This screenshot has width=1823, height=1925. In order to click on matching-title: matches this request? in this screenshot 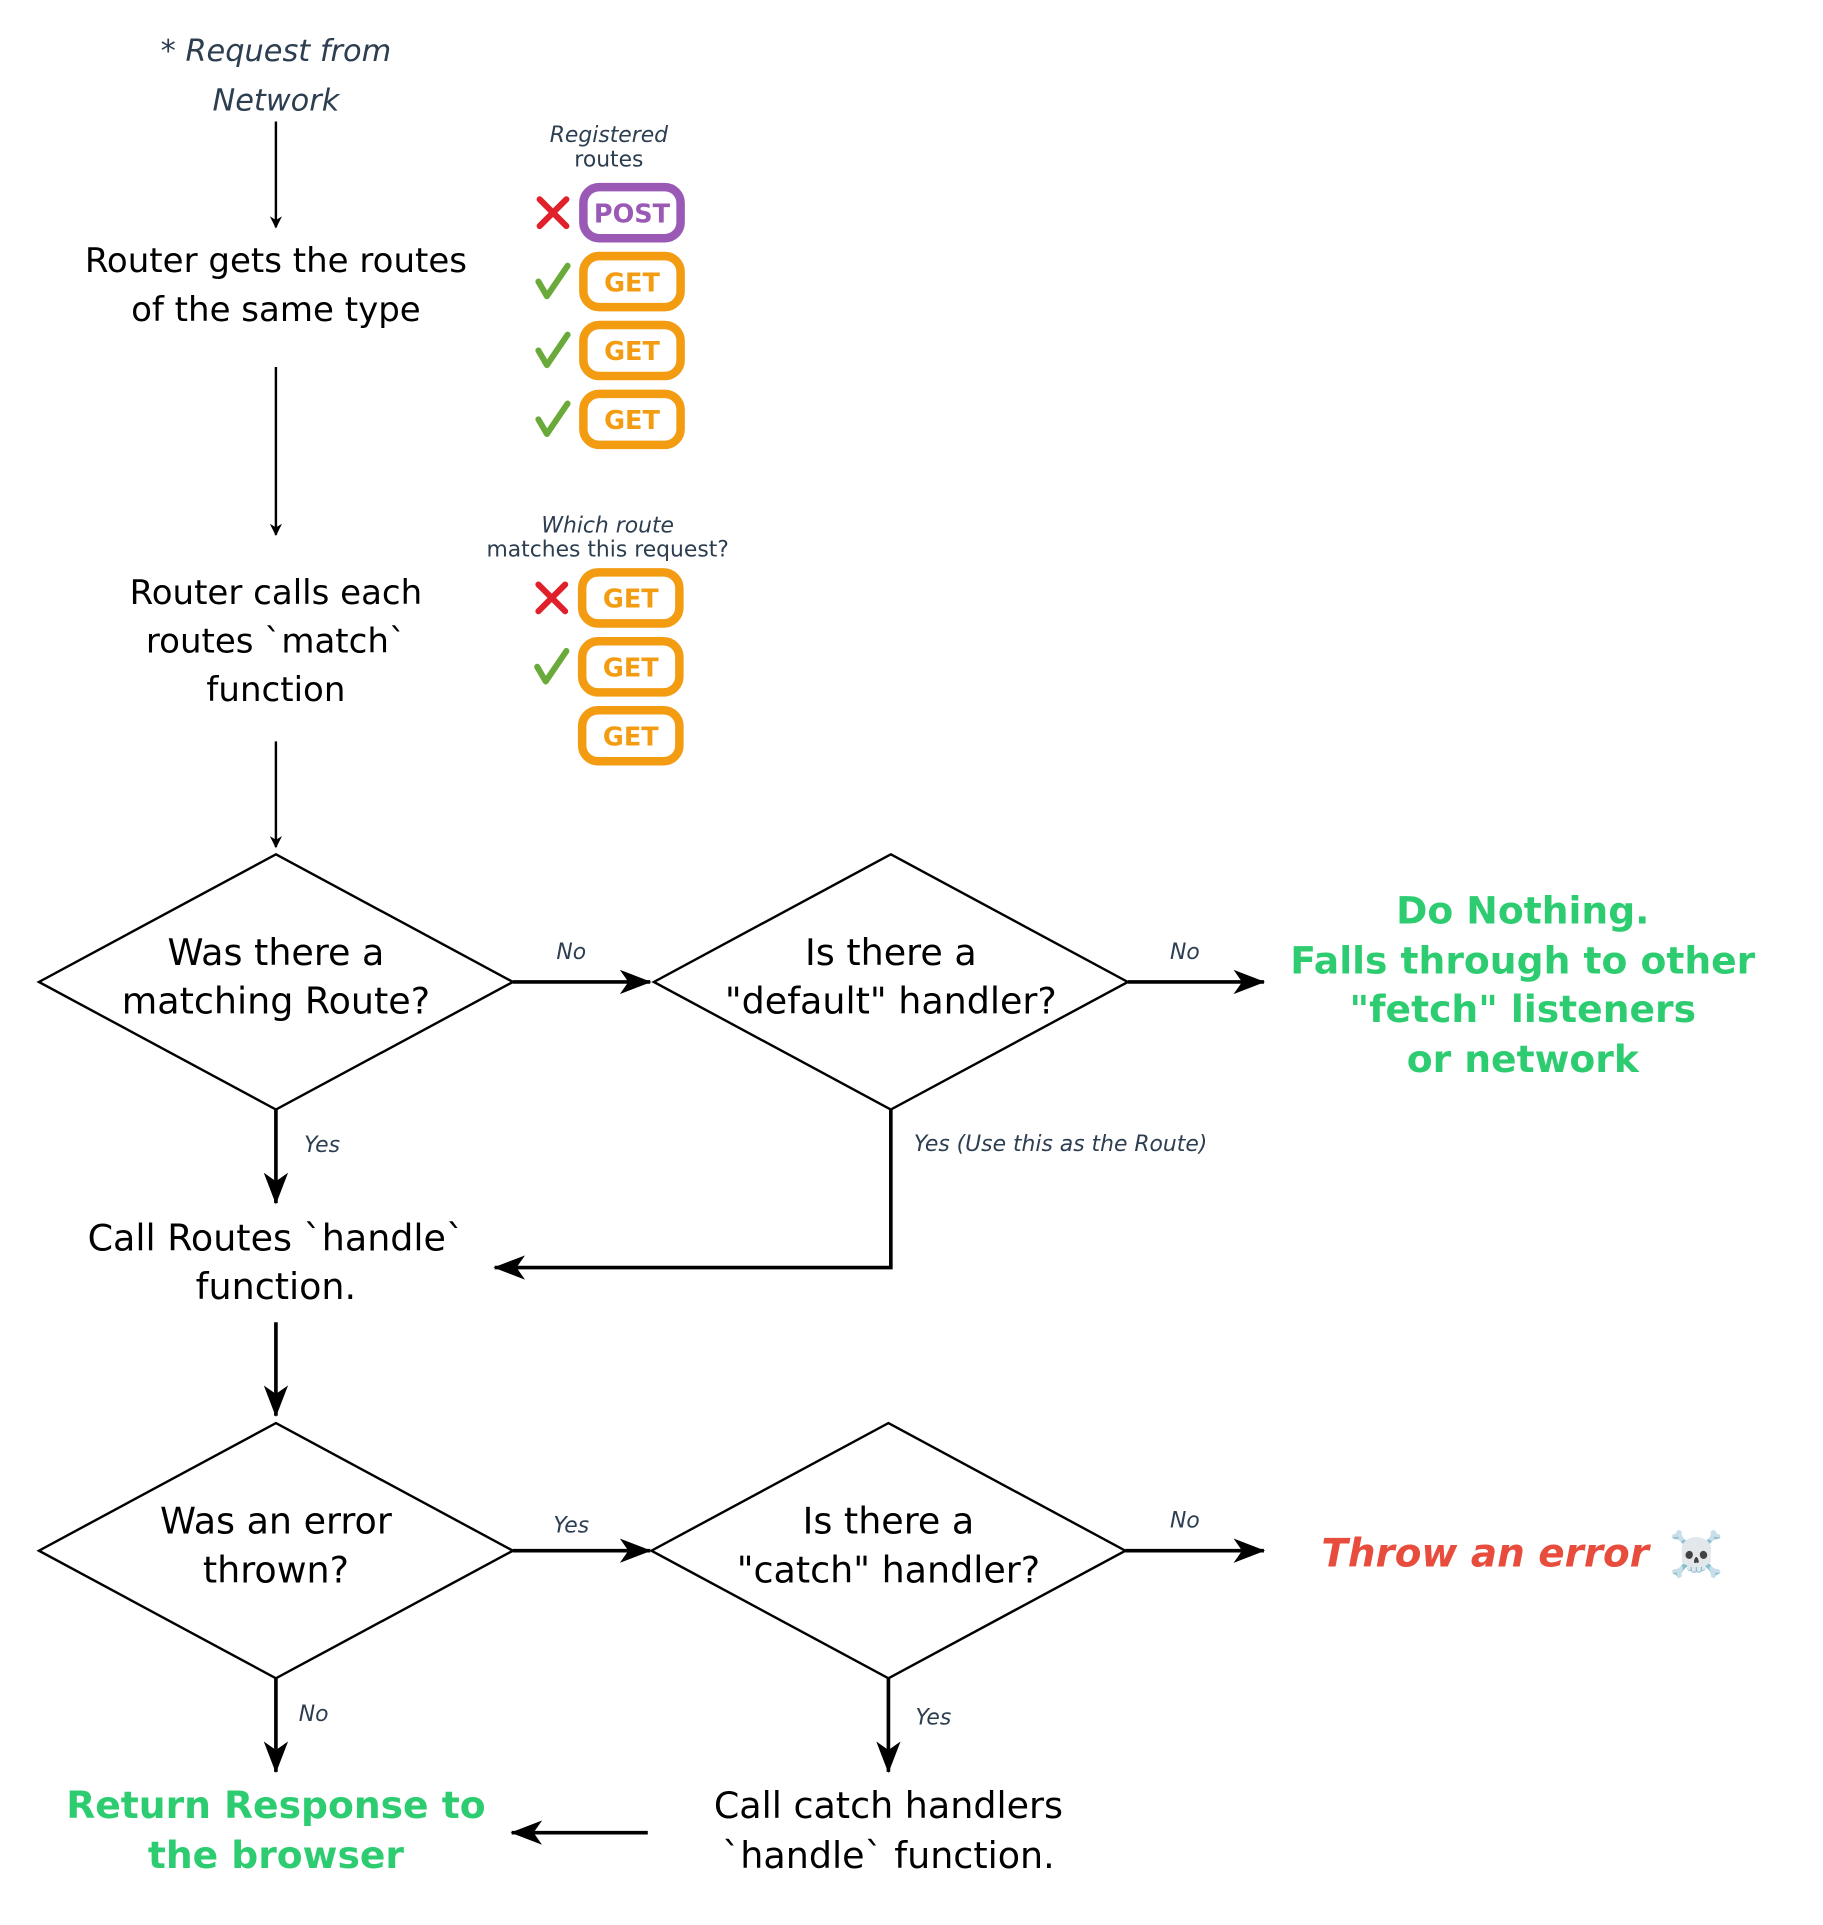, I will do `click(607, 550)`.